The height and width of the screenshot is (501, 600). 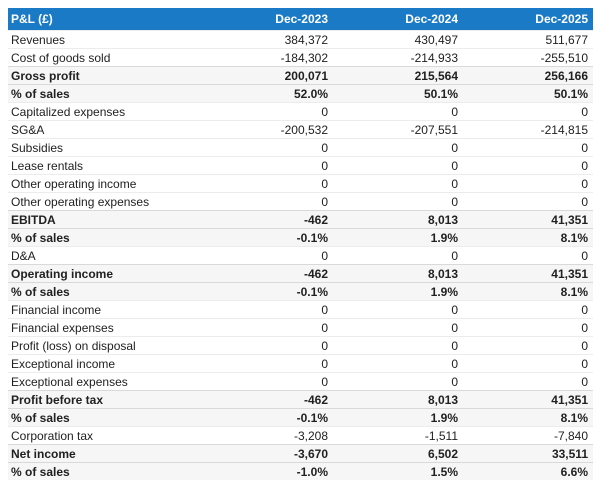 I want to click on col-header-dec-2024: Dec-2024, so click(x=398, y=19).